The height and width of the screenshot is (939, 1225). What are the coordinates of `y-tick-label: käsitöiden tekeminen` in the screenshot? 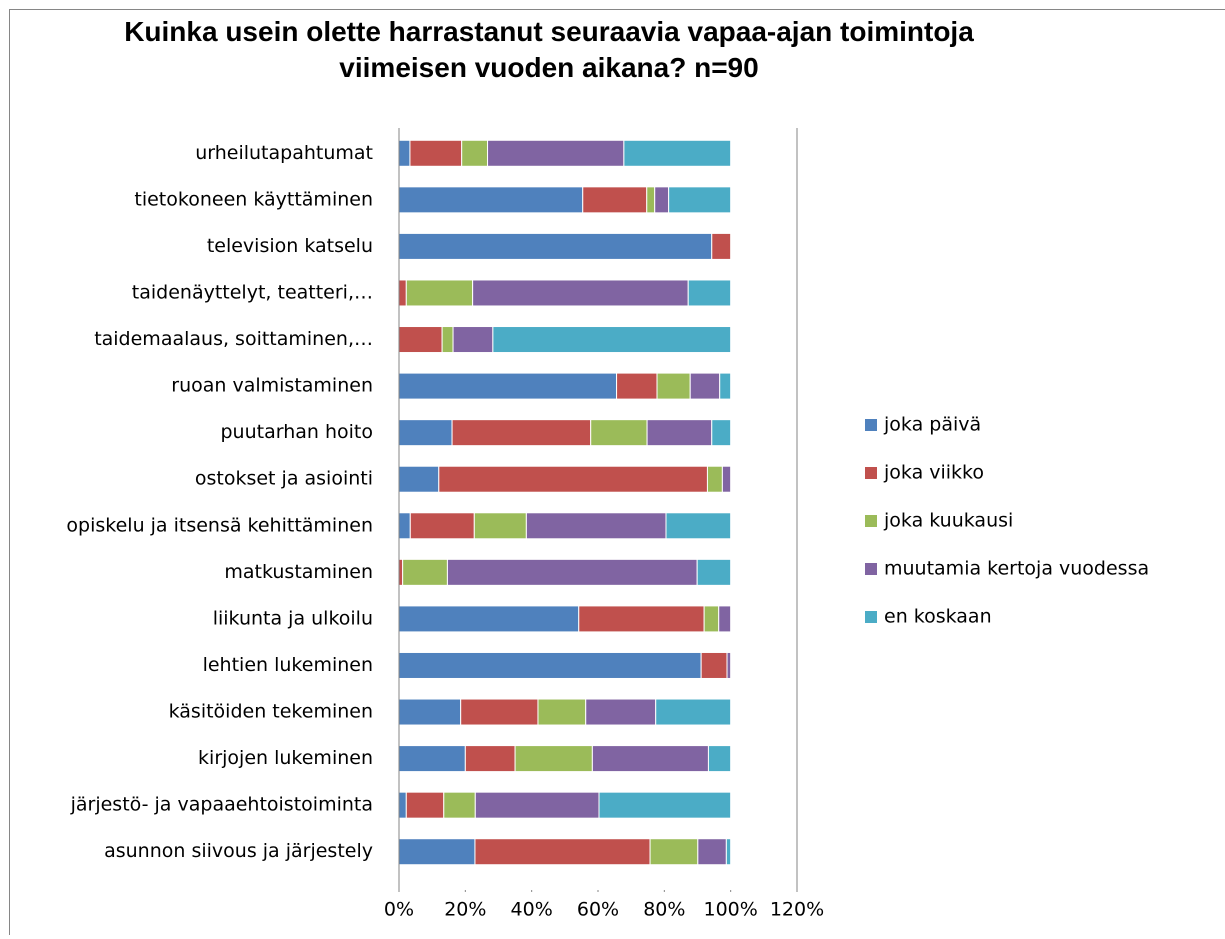 It's located at (271, 712).